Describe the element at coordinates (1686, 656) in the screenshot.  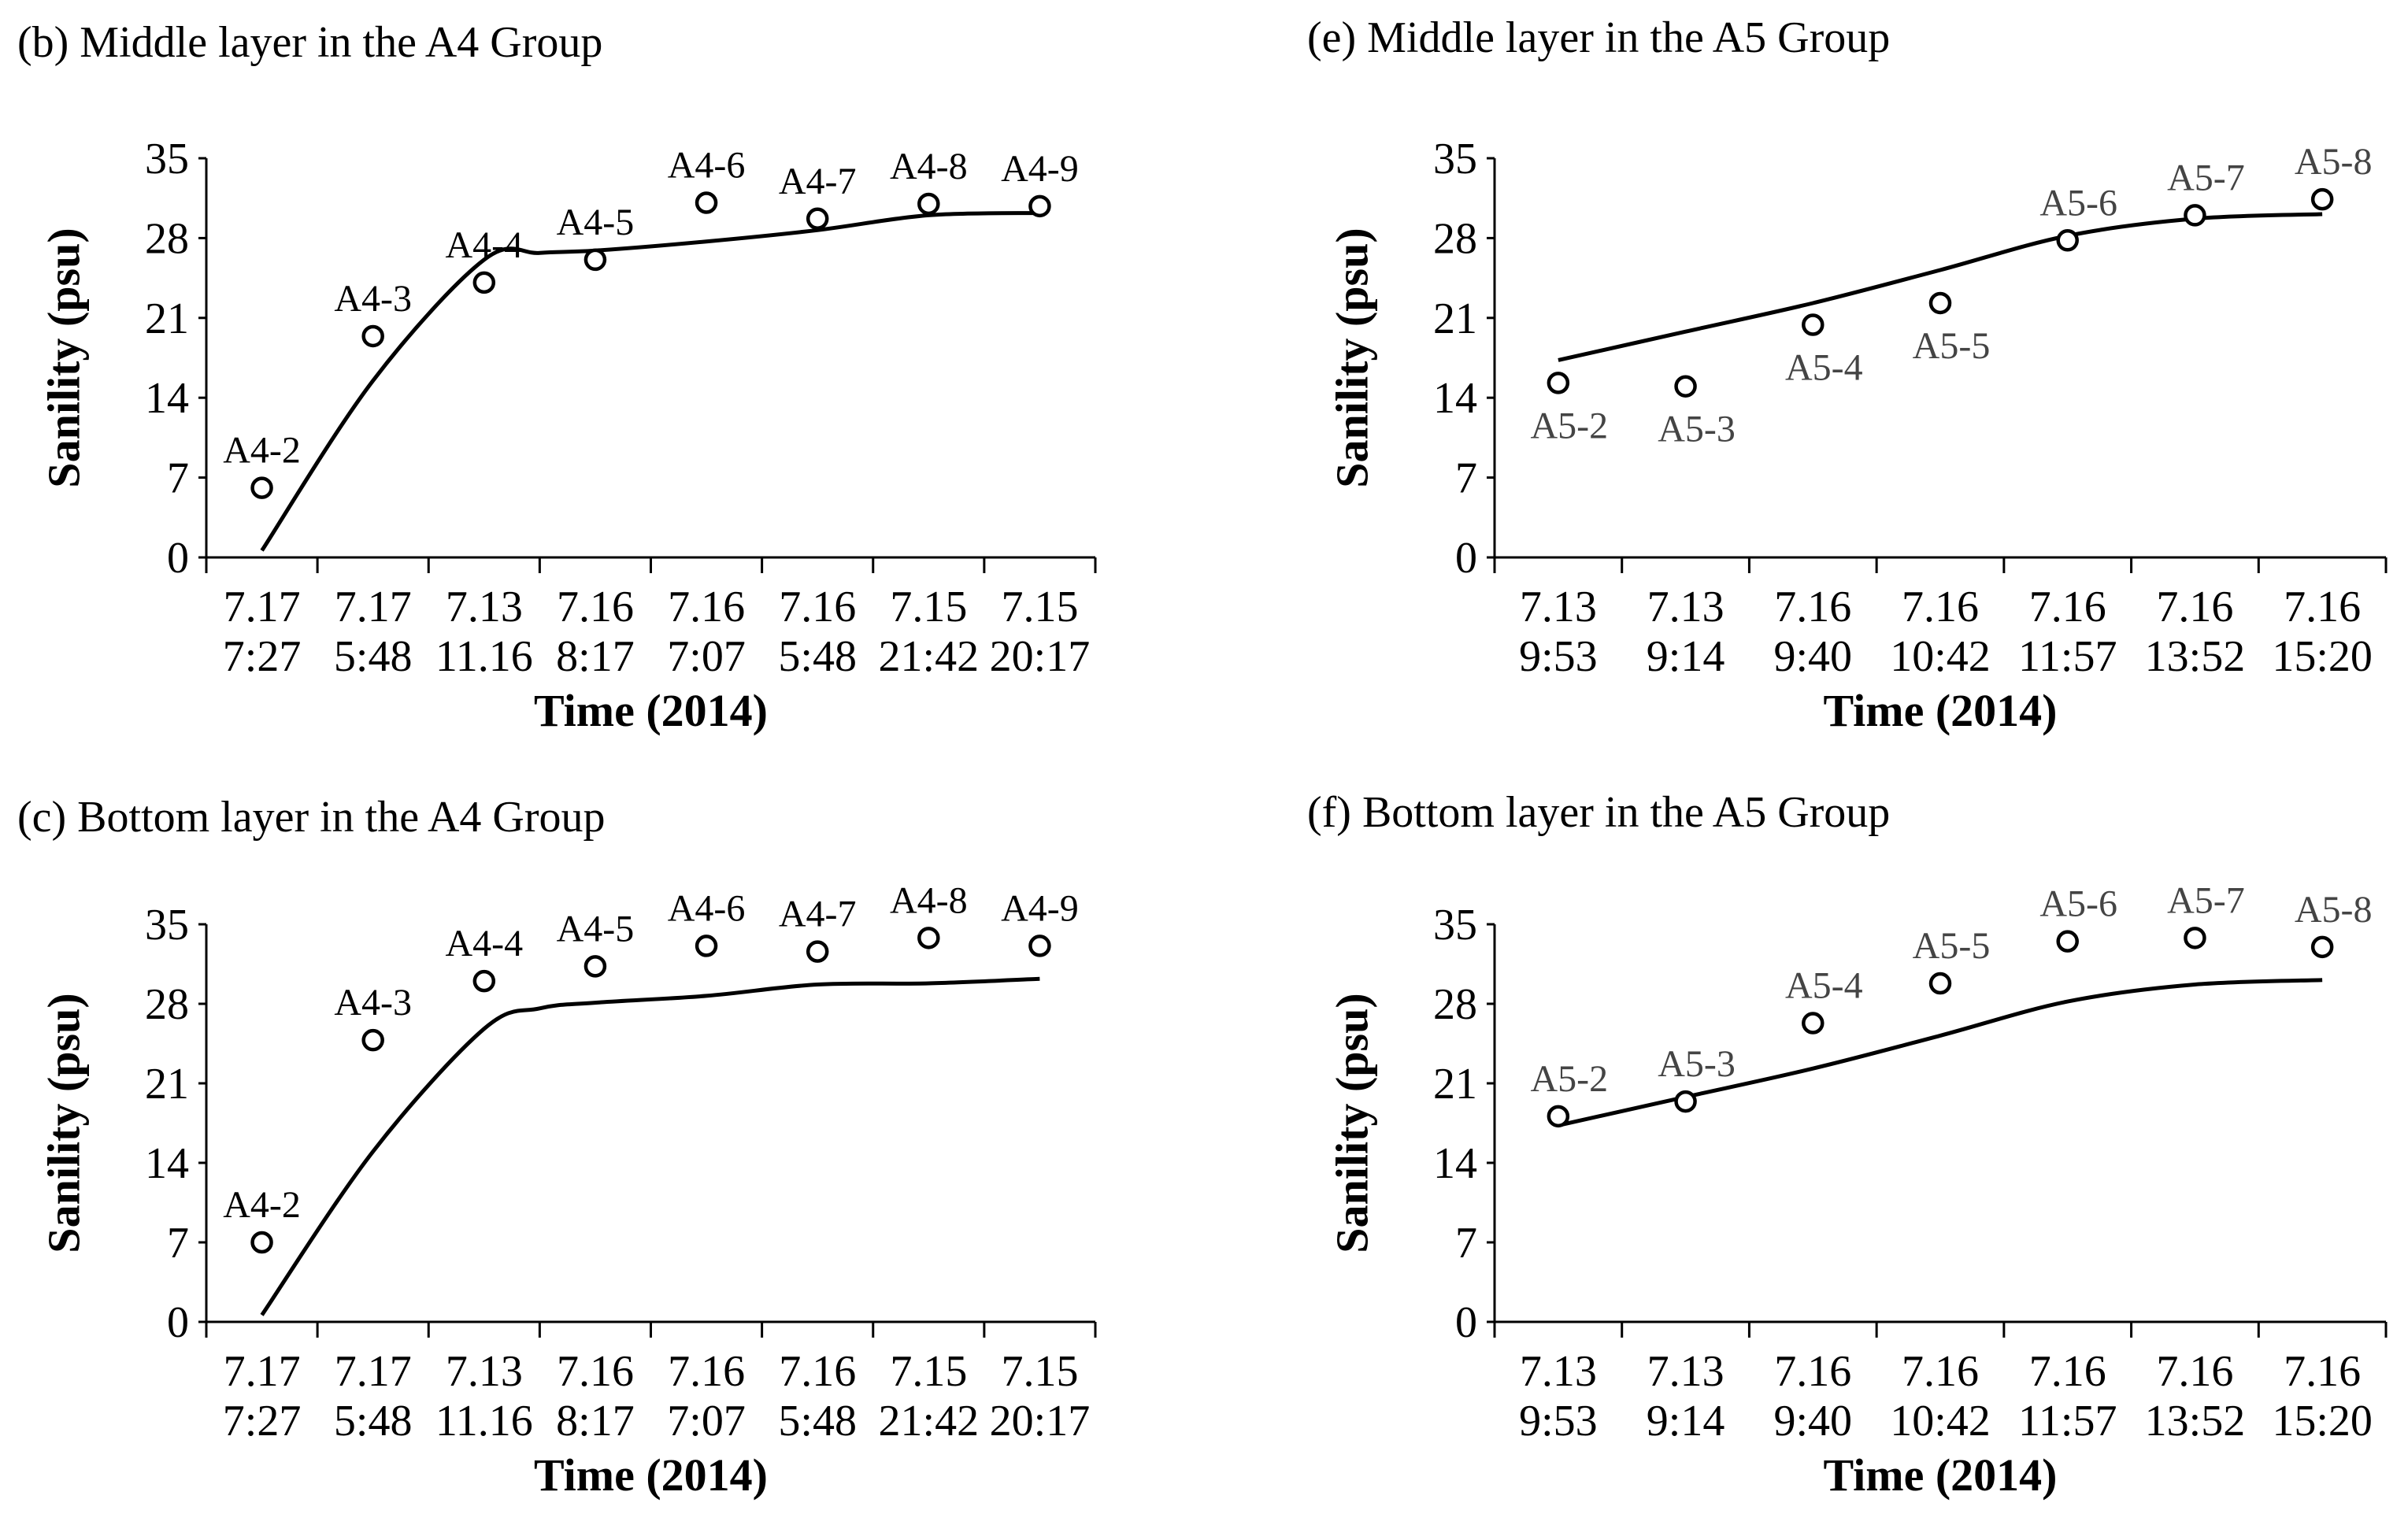
I see `x-tick-label-time: 9:14` at that location.